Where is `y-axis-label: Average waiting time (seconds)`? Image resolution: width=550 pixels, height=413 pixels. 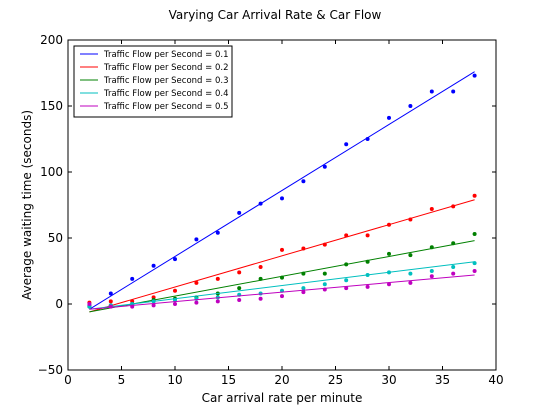 y-axis-label: Average waiting time (seconds) is located at coordinates (27, 205).